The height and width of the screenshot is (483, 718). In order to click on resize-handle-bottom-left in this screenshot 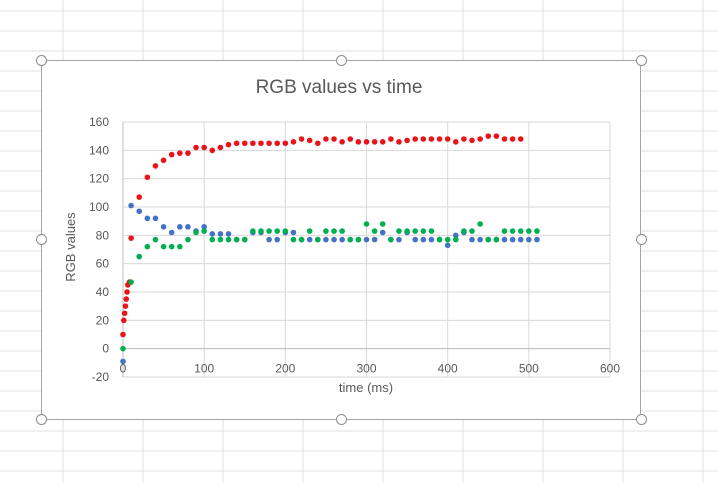, I will do `click(41, 419)`.